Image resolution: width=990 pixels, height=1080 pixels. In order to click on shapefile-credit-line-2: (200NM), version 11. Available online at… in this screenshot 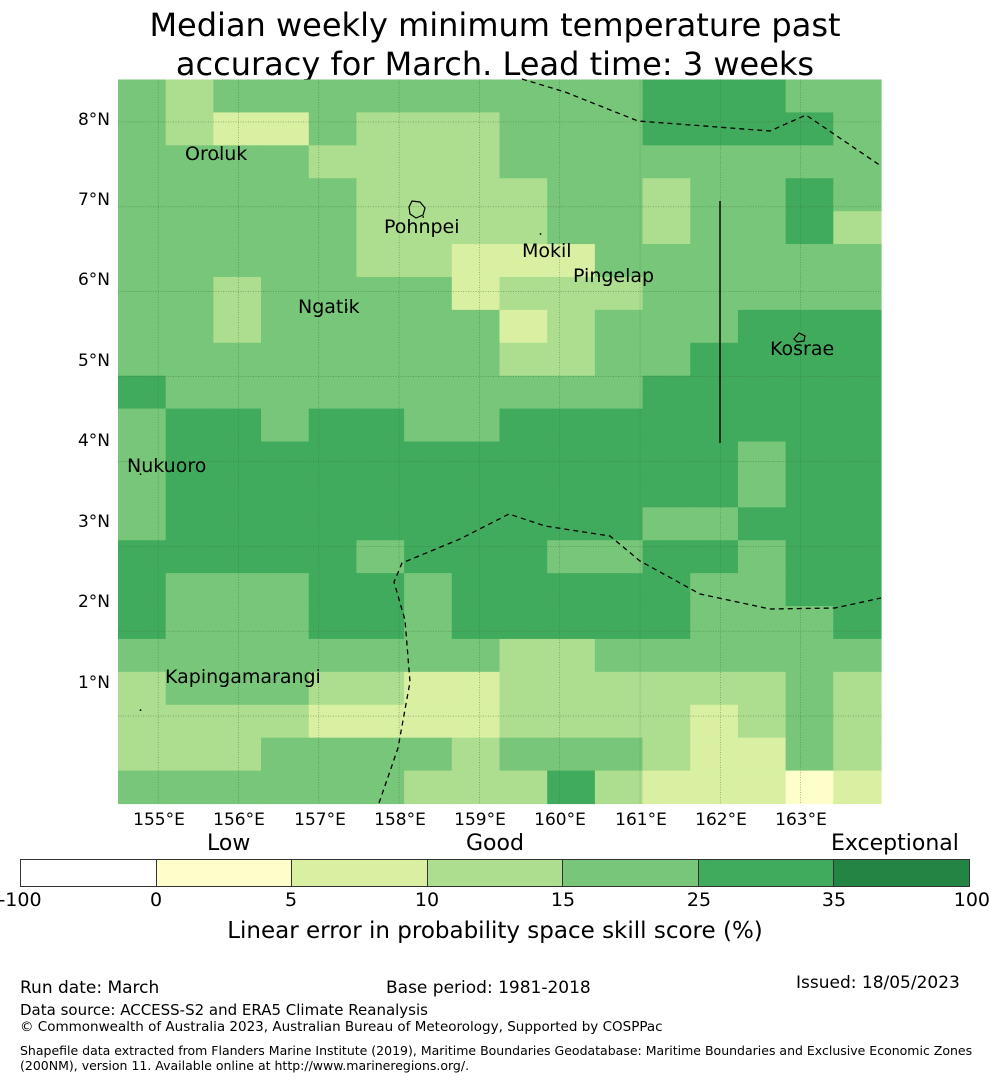, I will do `click(245, 1065)`.